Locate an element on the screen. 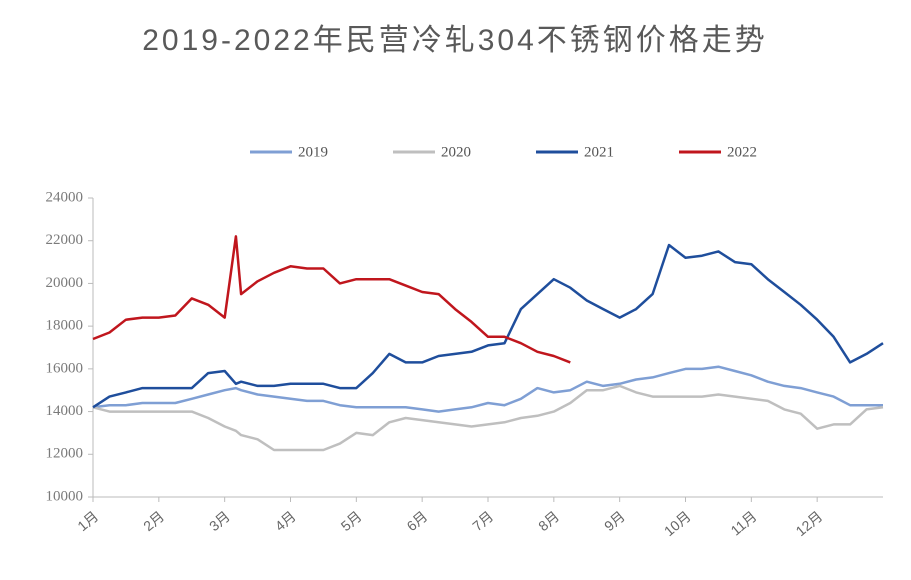 The width and height of the screenshot is (911, 580). y-tick-label: 18000 is located at coordinates (65, 326).